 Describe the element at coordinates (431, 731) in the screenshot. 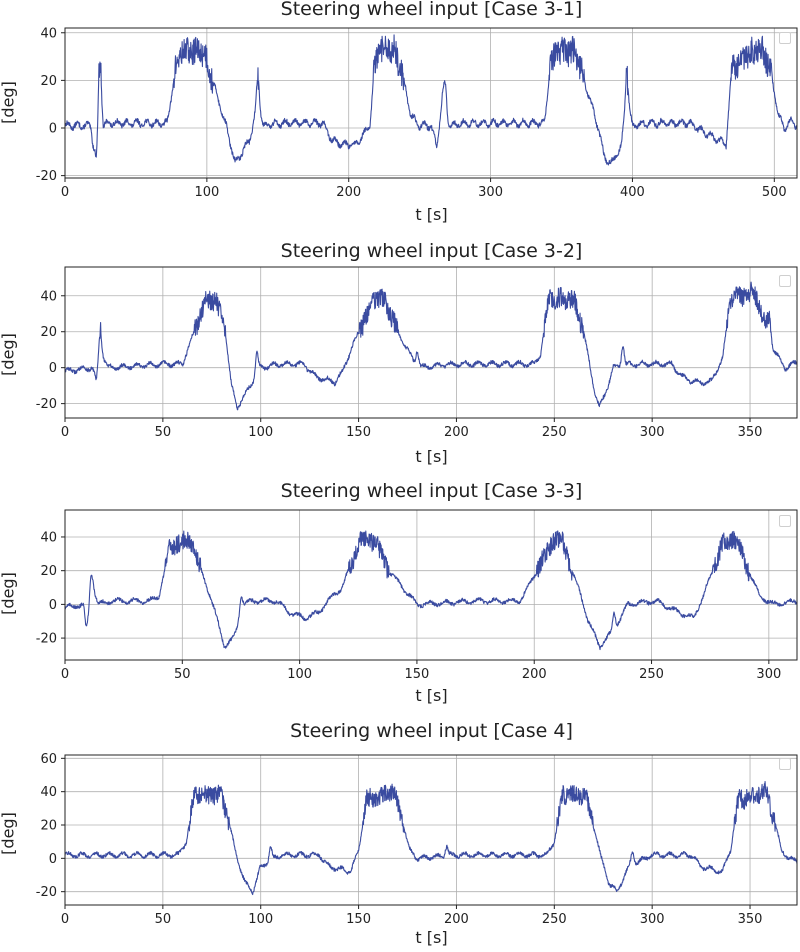

I see `chart-title: Steering wheel input [Case 4]` at that location.